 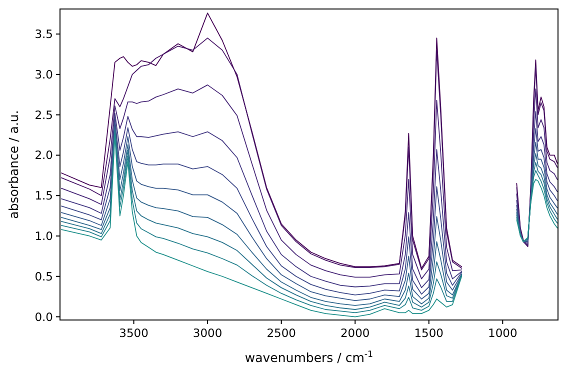 I want to click on y-tick-label: 2.5, so click(x=43, y=115).